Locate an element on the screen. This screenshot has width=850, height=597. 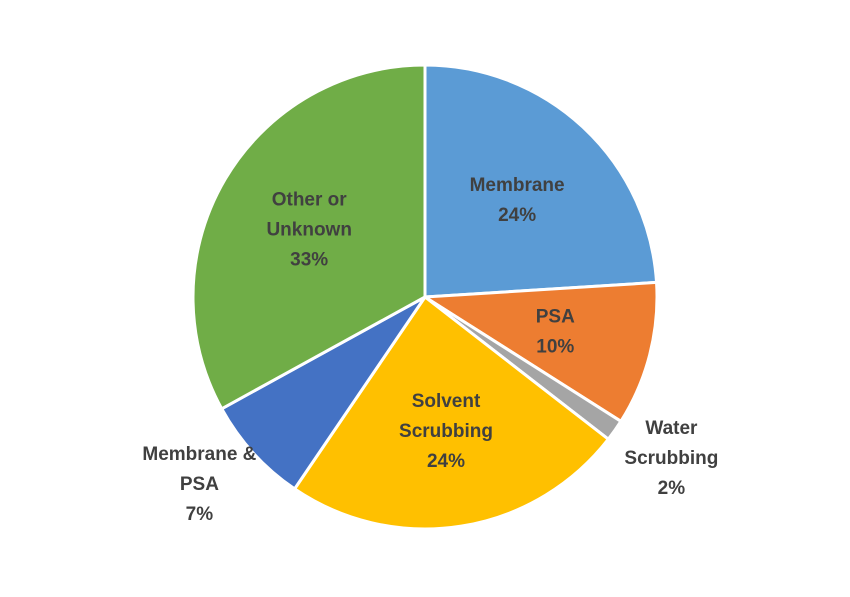
pie-slice-membrane is located at coordinates (541, 181).